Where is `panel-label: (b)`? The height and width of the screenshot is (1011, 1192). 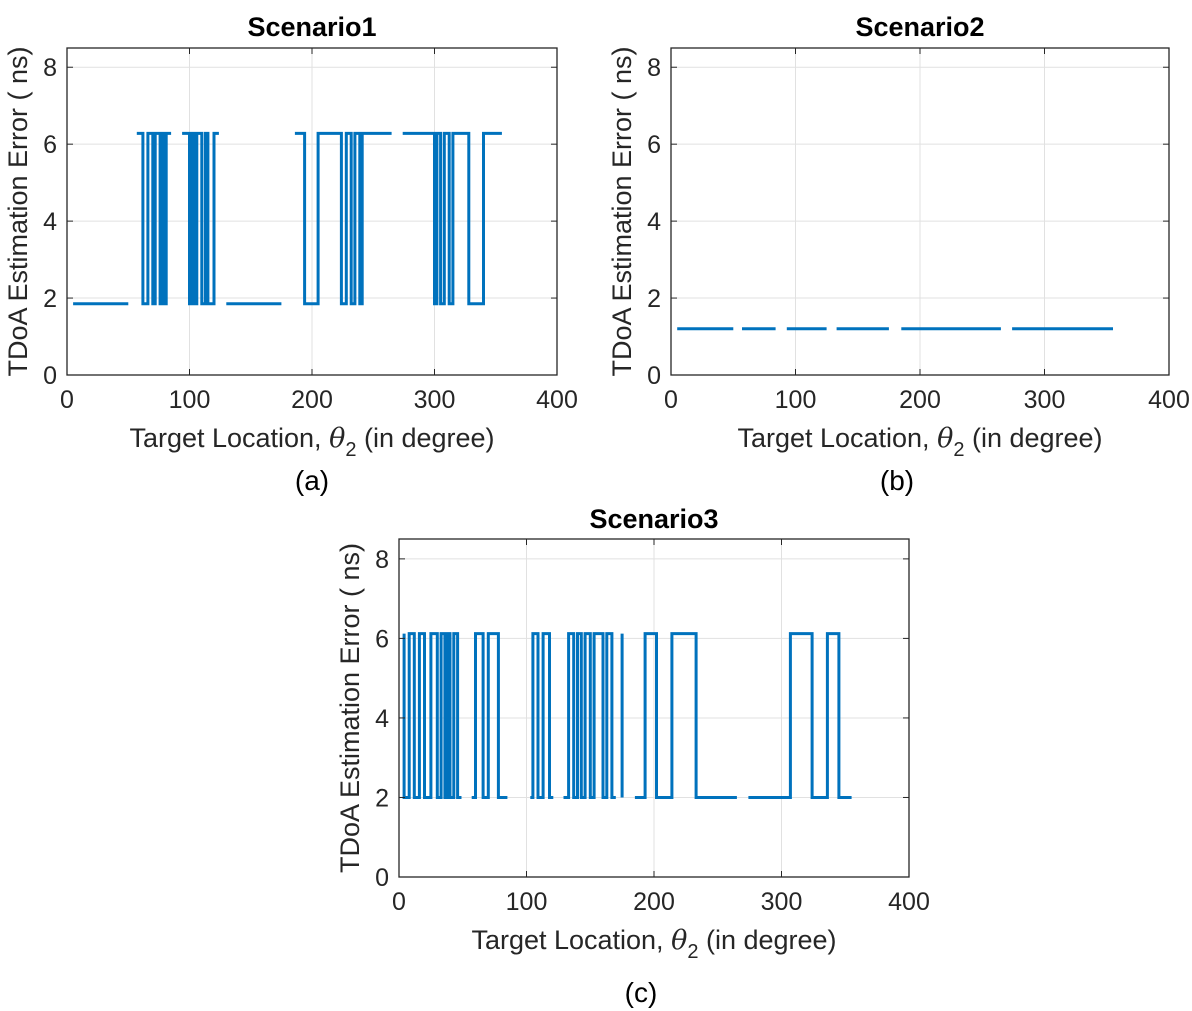
panel-label: (b) is located at coordinates (897, 480).